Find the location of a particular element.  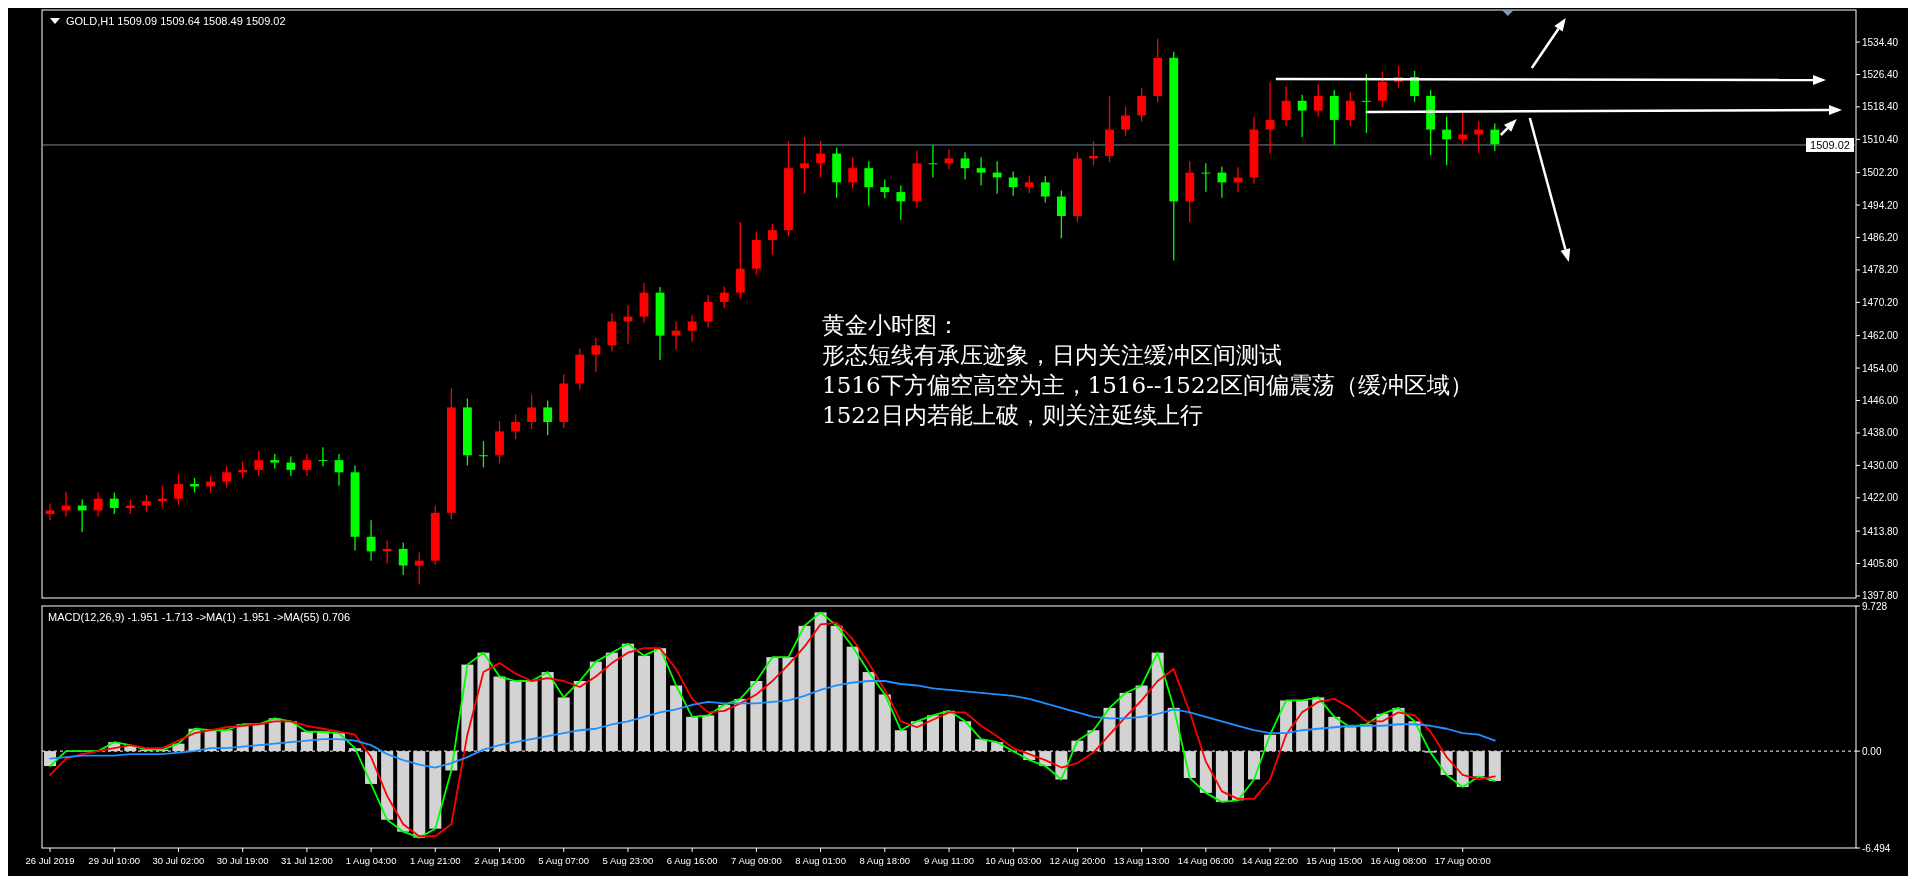

y-tick-label: 1446.00 is located at coordinates (1880, 401).